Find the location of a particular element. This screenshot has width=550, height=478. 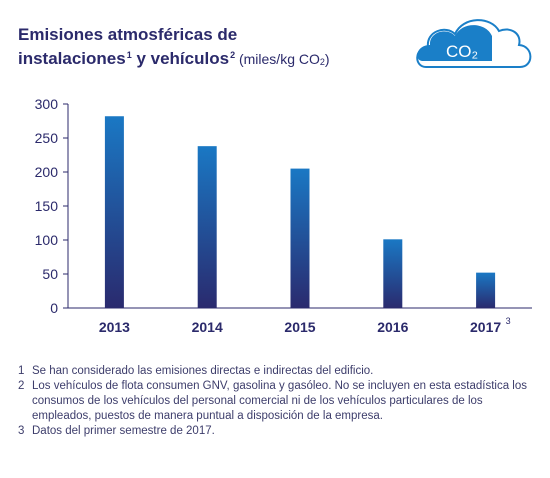

y-tick-label: 50 is located at coordinates (50, 274).